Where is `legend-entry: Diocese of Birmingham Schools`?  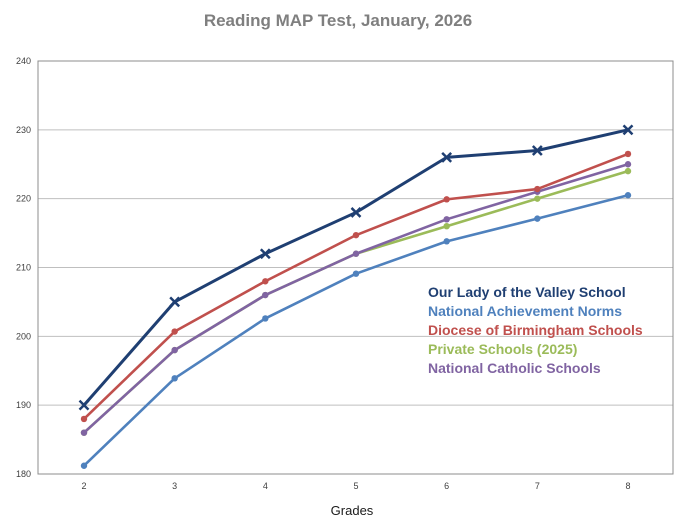 legend-entry: Diocese of Birmingham Schools is located at coordinates (535, 330).